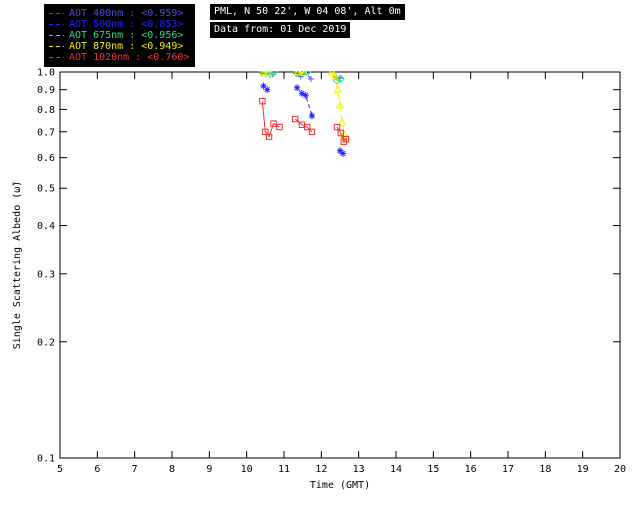  I want to click on x-tick-label: 12, so click(321, 469).